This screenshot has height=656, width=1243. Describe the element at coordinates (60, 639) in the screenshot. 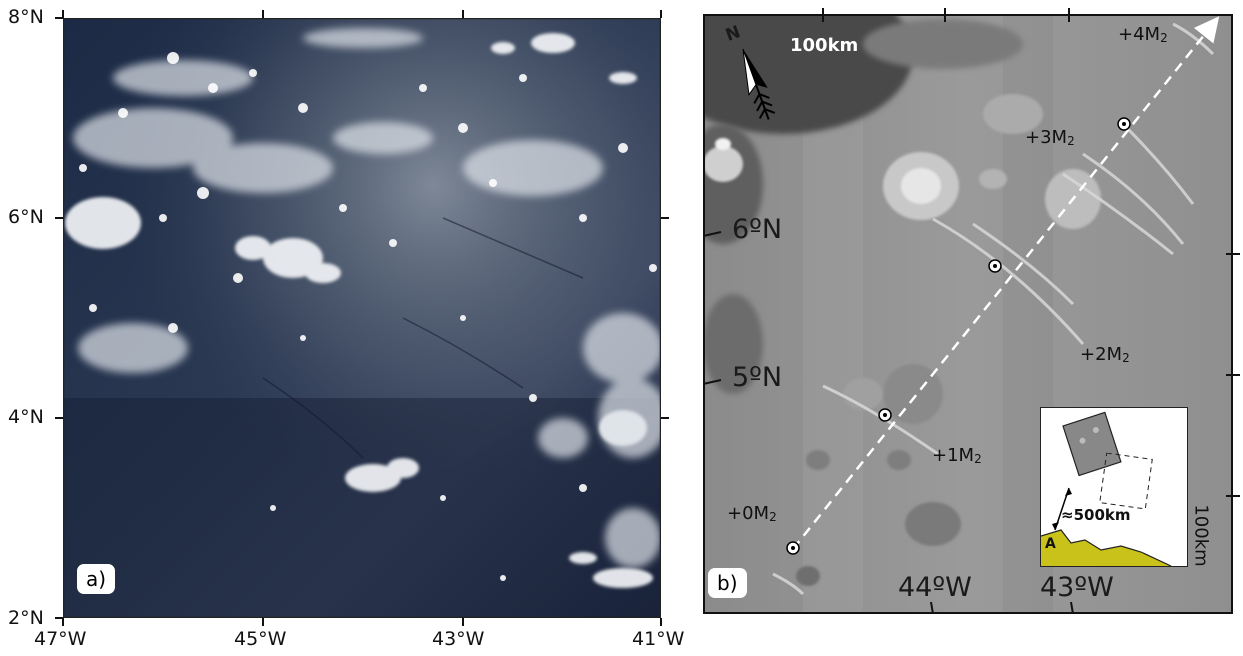

I see `lon-label-47w: 47°W` at that location.